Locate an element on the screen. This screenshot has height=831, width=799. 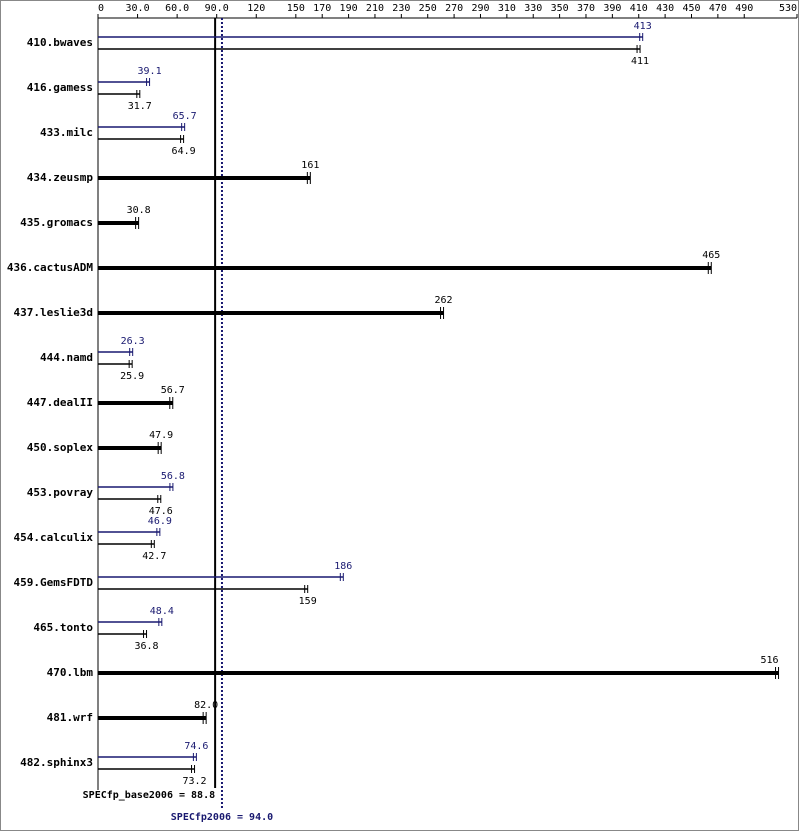
value-label: 161 is located at coordinates (310, 165).